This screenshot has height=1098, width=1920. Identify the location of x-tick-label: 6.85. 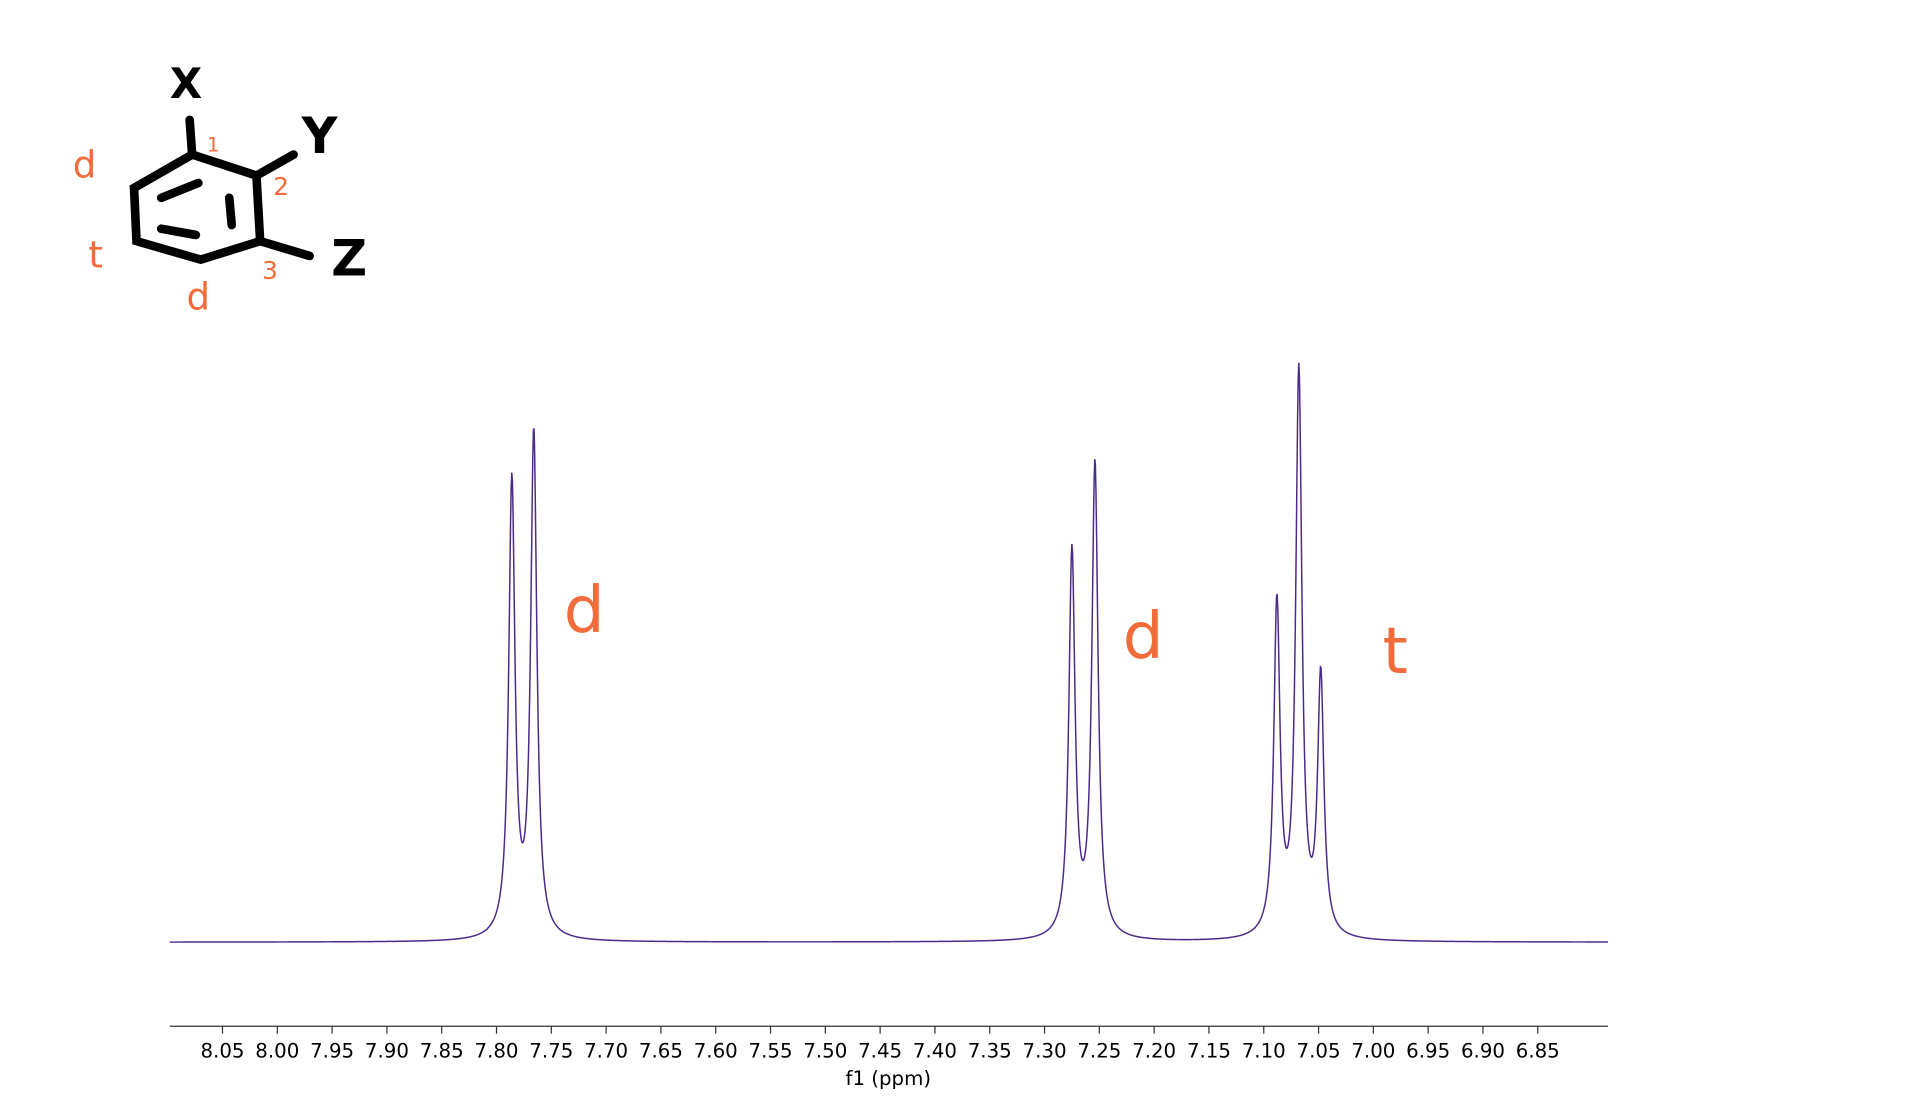
(1538, 1051).